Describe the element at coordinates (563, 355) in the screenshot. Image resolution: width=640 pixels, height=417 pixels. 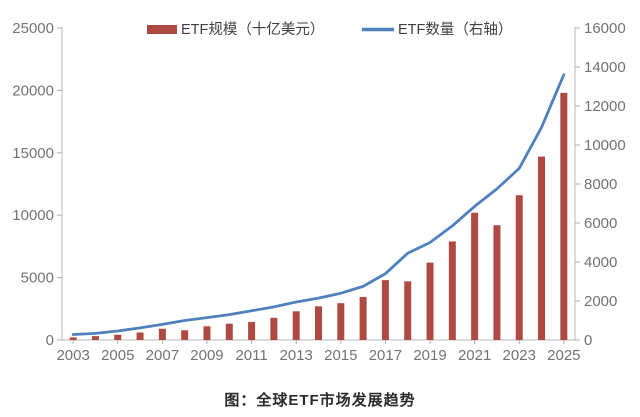
I see `x-tick-label: 2025` at that location.